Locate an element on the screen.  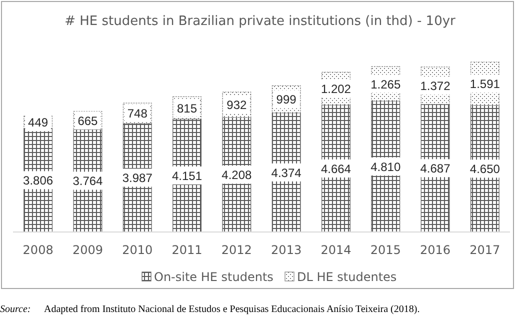
chart-title: # HE students in Brazilian private institutions (in thd) - 10yr is located at coordinates (260, 21).